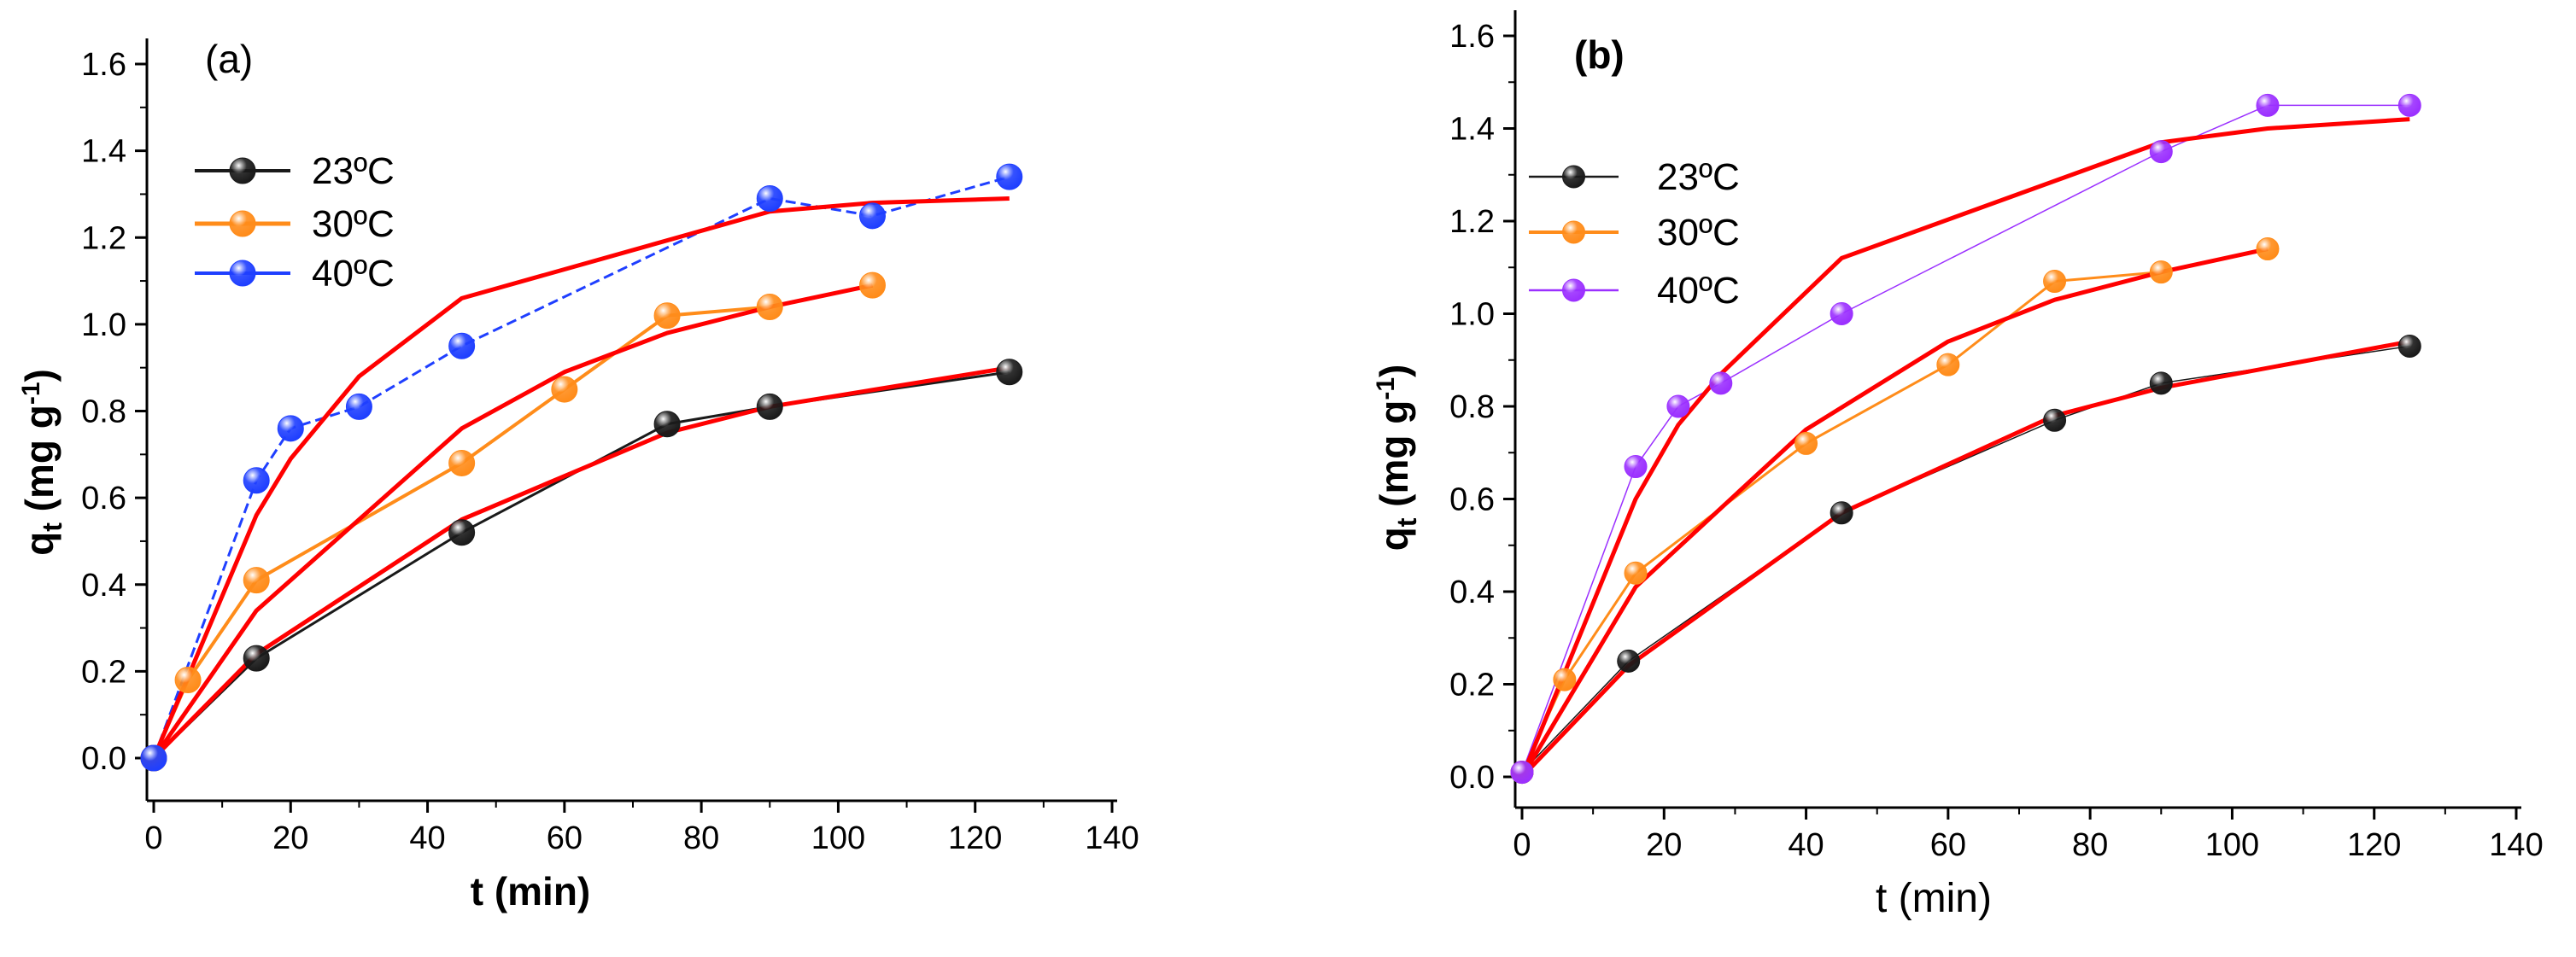  Describe the element at coordinates (103, 152) in the screenshot. I see `y-tick-label: 1.4` at that location.